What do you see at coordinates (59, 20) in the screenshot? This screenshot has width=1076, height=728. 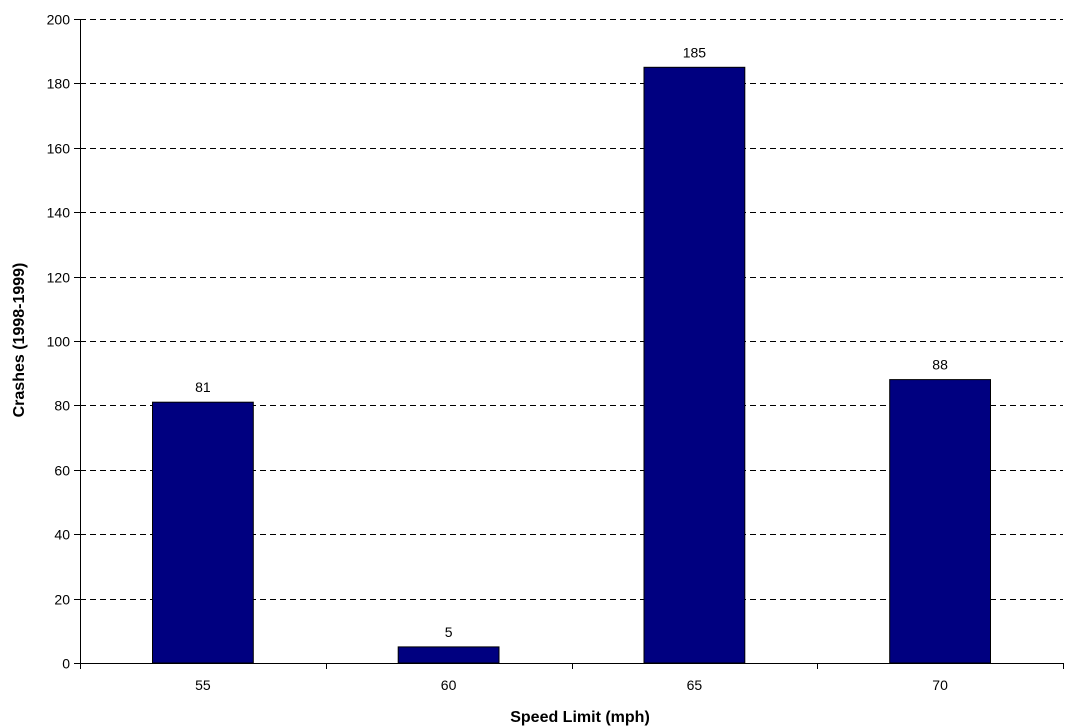 I see `y-tick-label: 200` at bounding box center [59, 20].